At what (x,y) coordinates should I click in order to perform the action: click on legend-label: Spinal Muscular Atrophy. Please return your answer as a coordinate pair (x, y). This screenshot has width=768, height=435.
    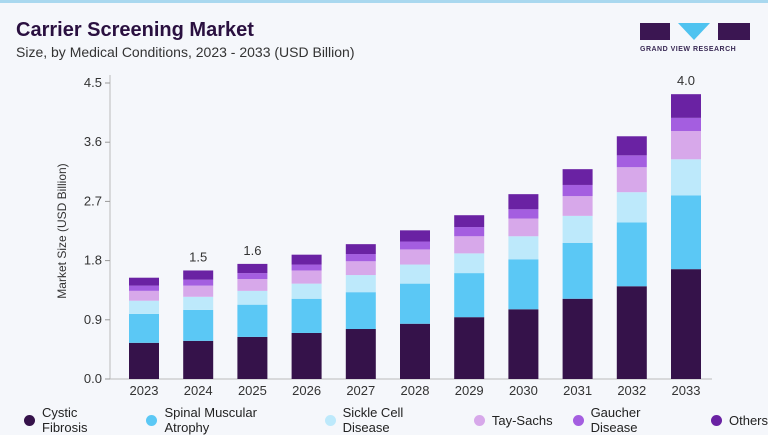
    Looking at the image, I should click on (210, 420).